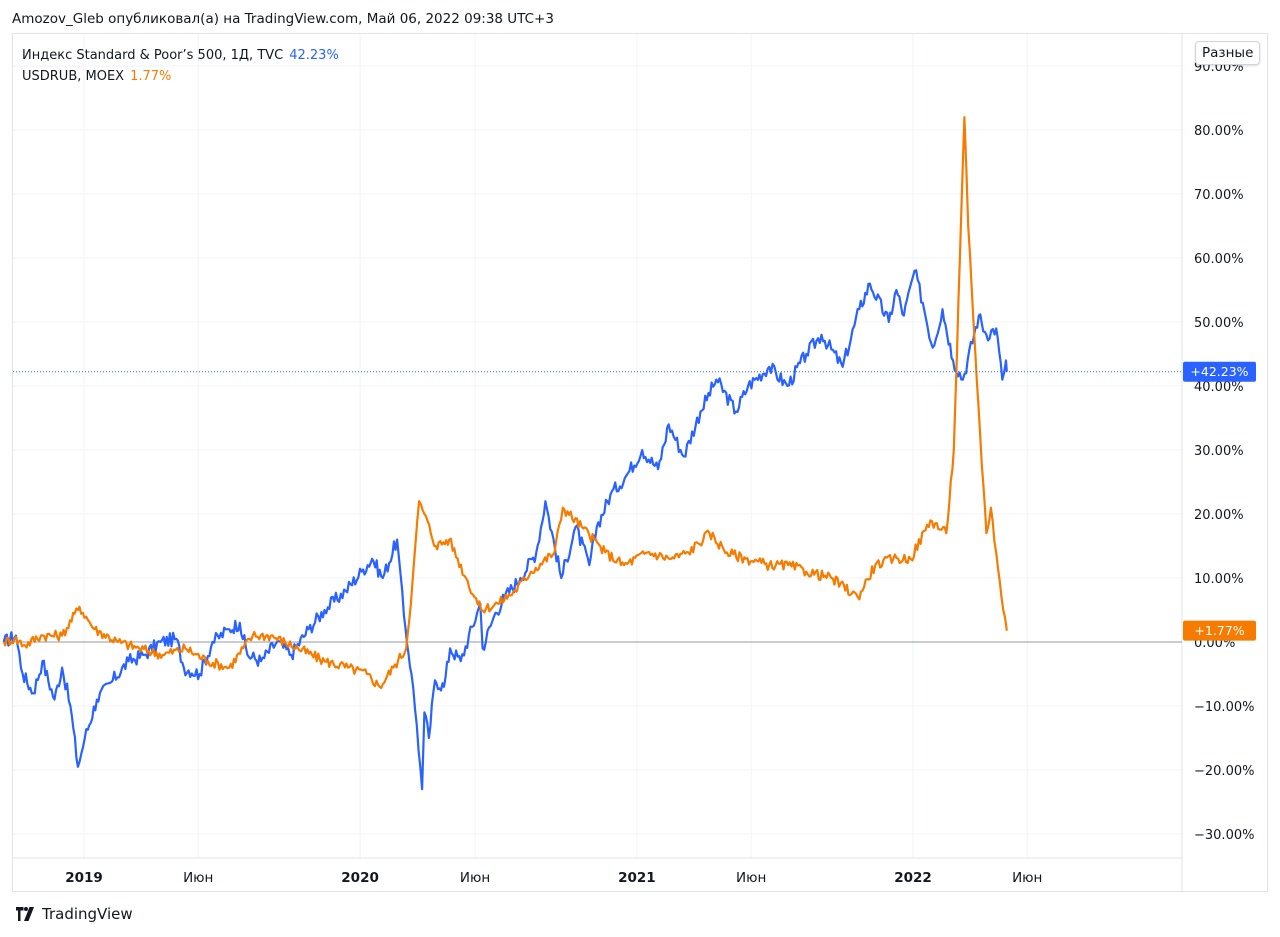  I want to click on x-tick-label: 2019, so click(84, 878).